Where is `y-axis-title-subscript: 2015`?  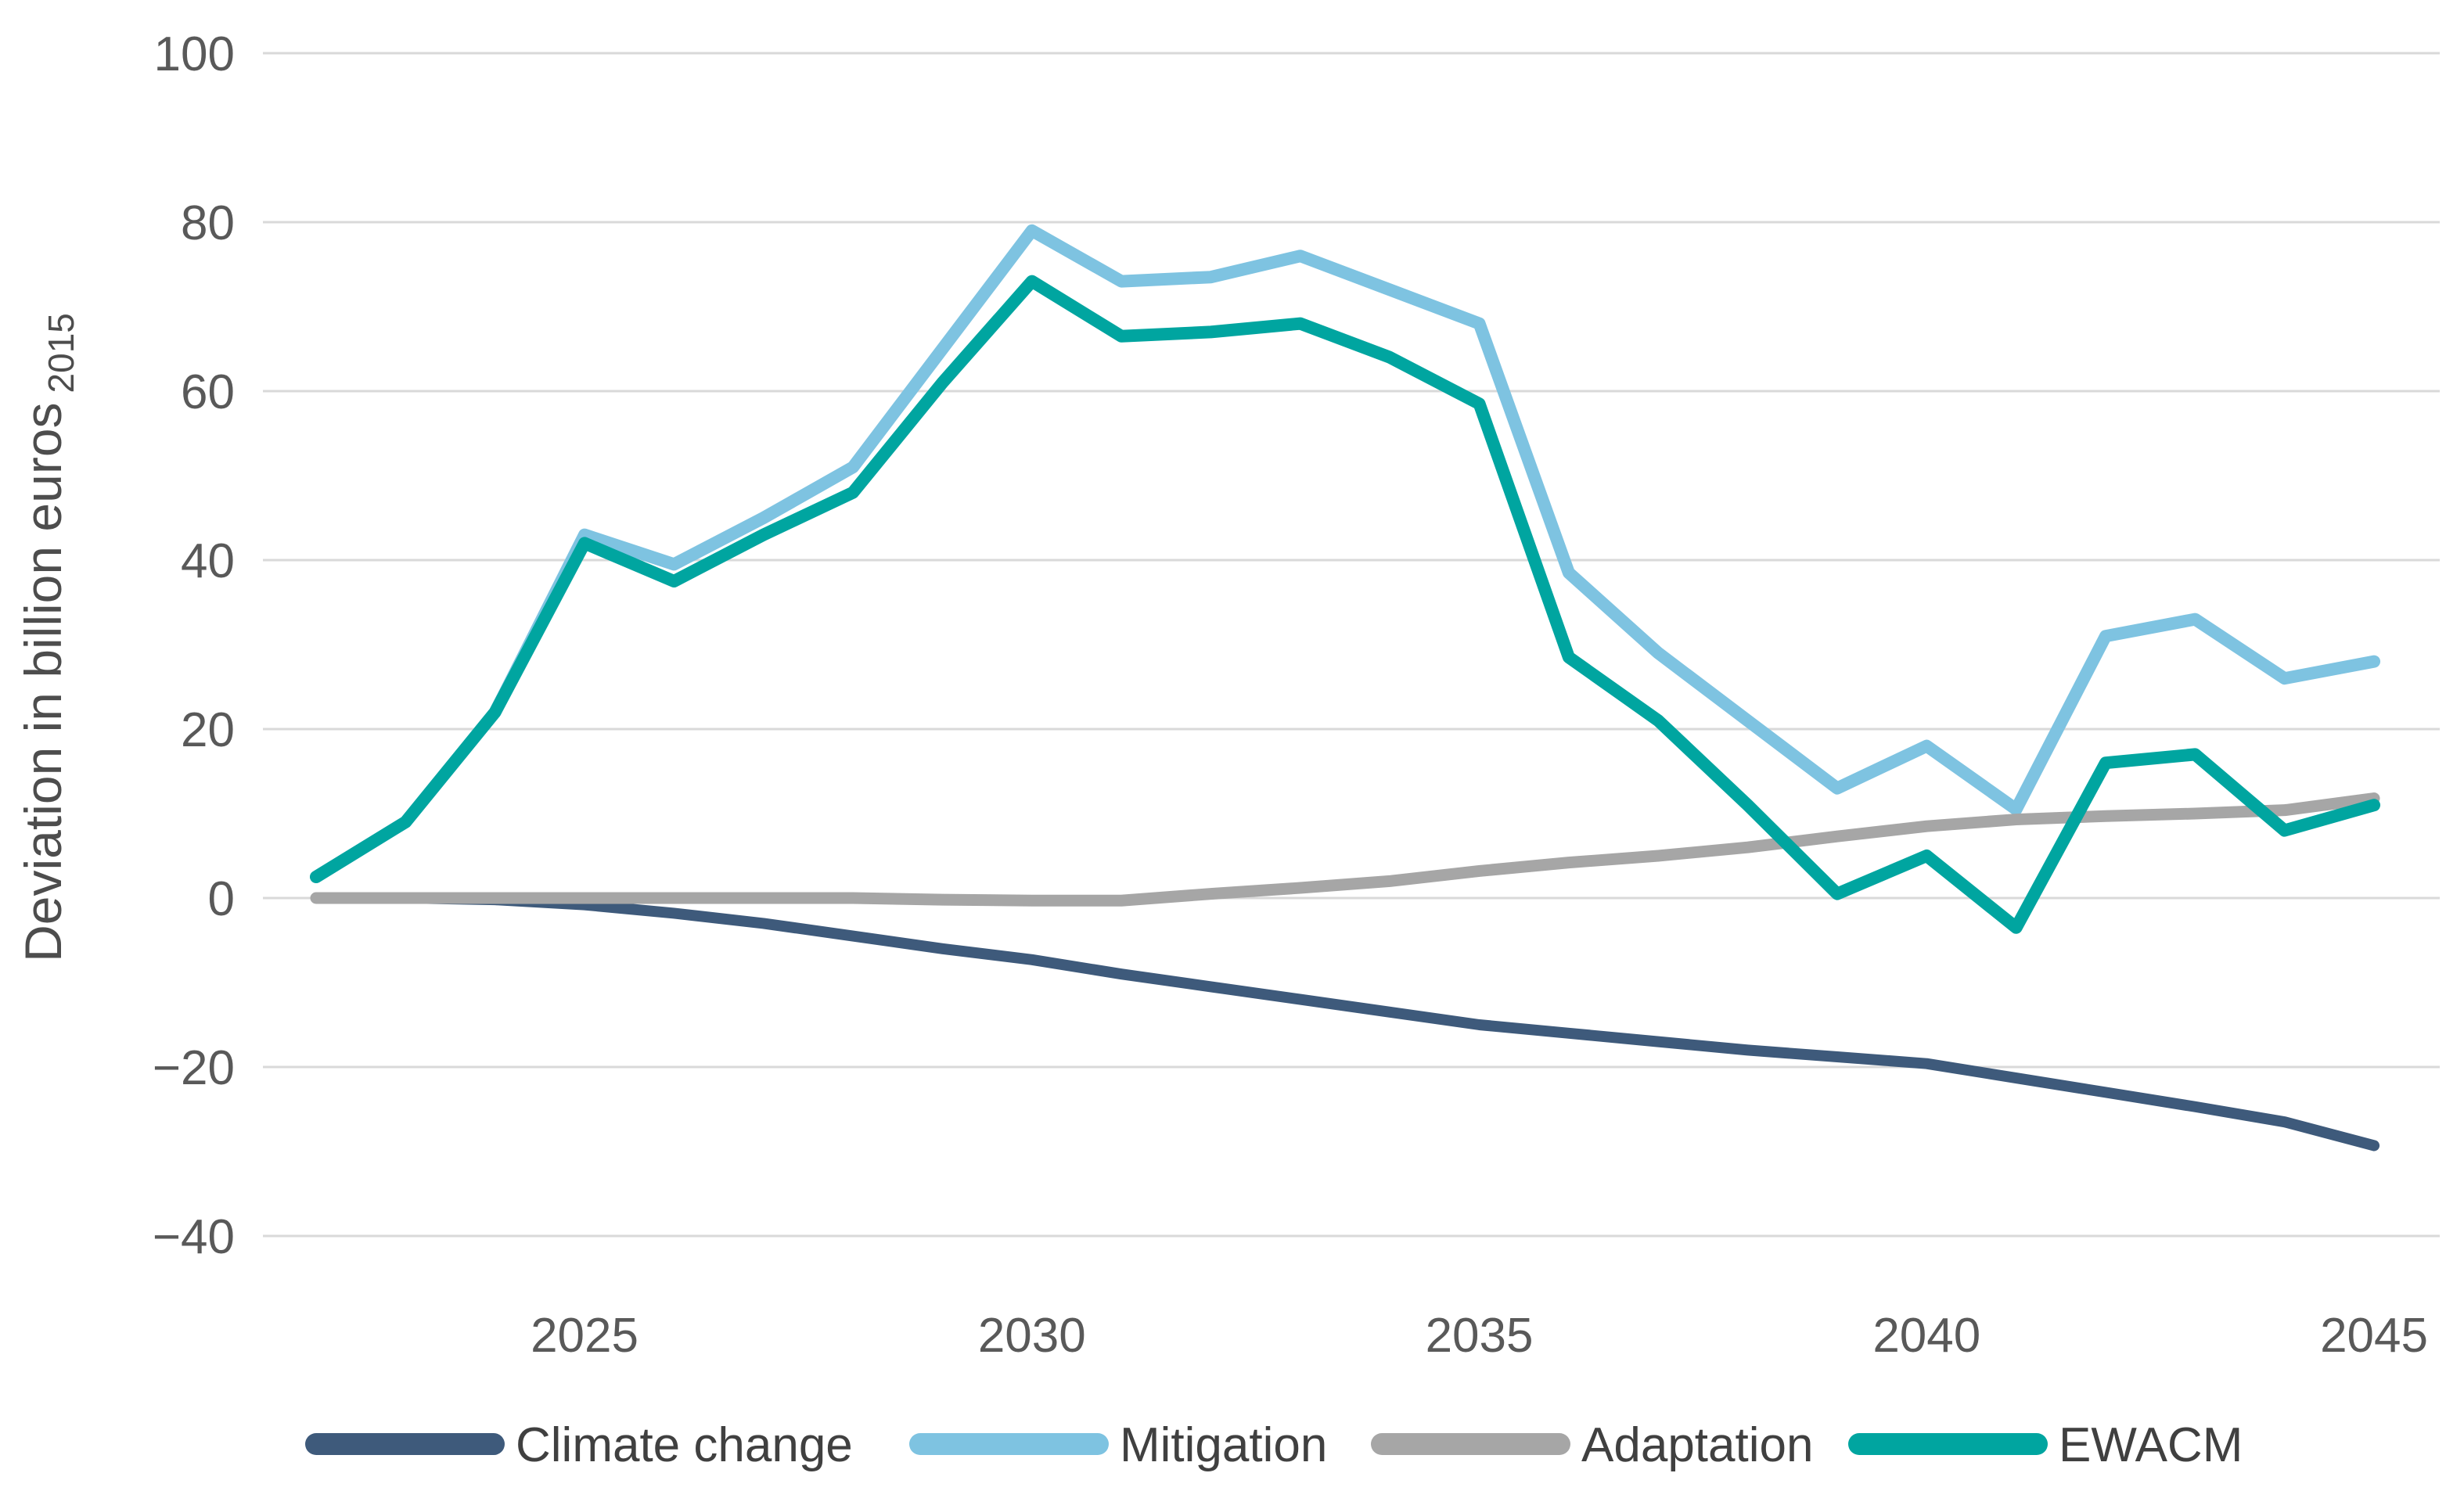 y-axis-title-subscript: 2015 is located at coordinates (61, 353).